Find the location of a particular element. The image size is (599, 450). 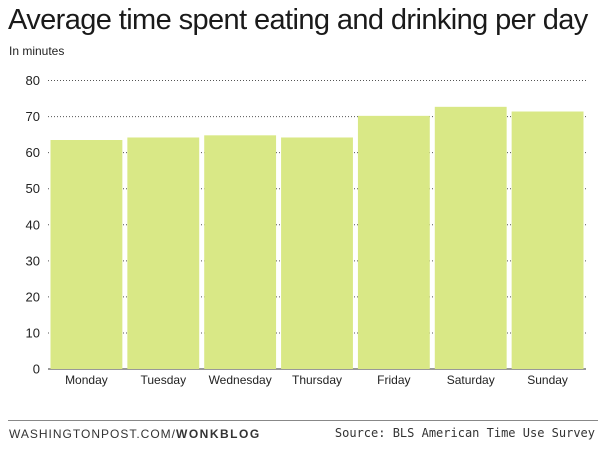

x-tick-label-thursday: Thursday is located at coordinates (317, 380).